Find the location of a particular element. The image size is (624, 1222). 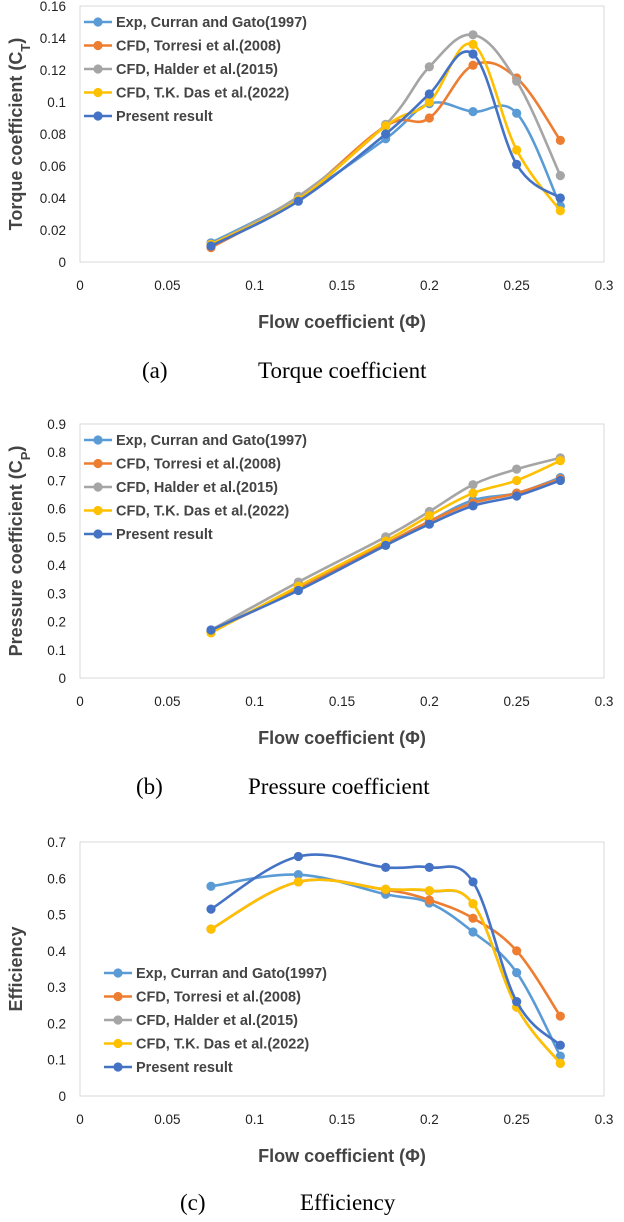

y-tick-label-b: 0.6 is located at coordinates (56, 509).